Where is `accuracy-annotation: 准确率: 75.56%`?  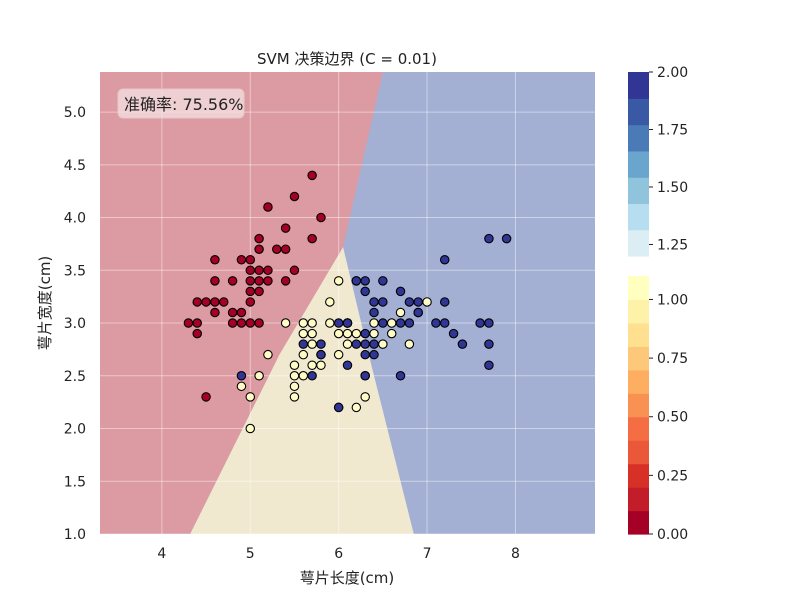
accuracy-annotation: 准确率: 75.56% is located at coordinates (181, 103).